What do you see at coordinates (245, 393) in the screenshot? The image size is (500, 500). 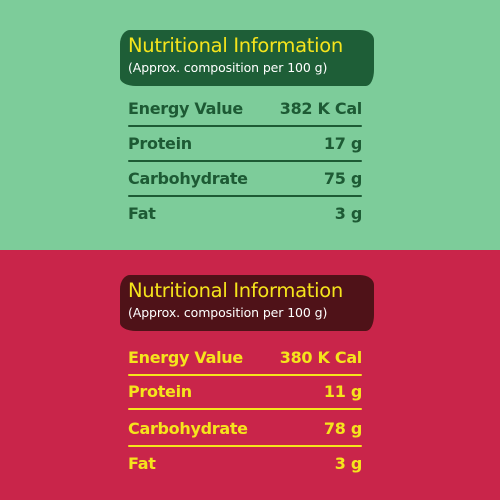 I see `nutrition-row-protein: Protein 11 g` at bounding box center [245, 393].